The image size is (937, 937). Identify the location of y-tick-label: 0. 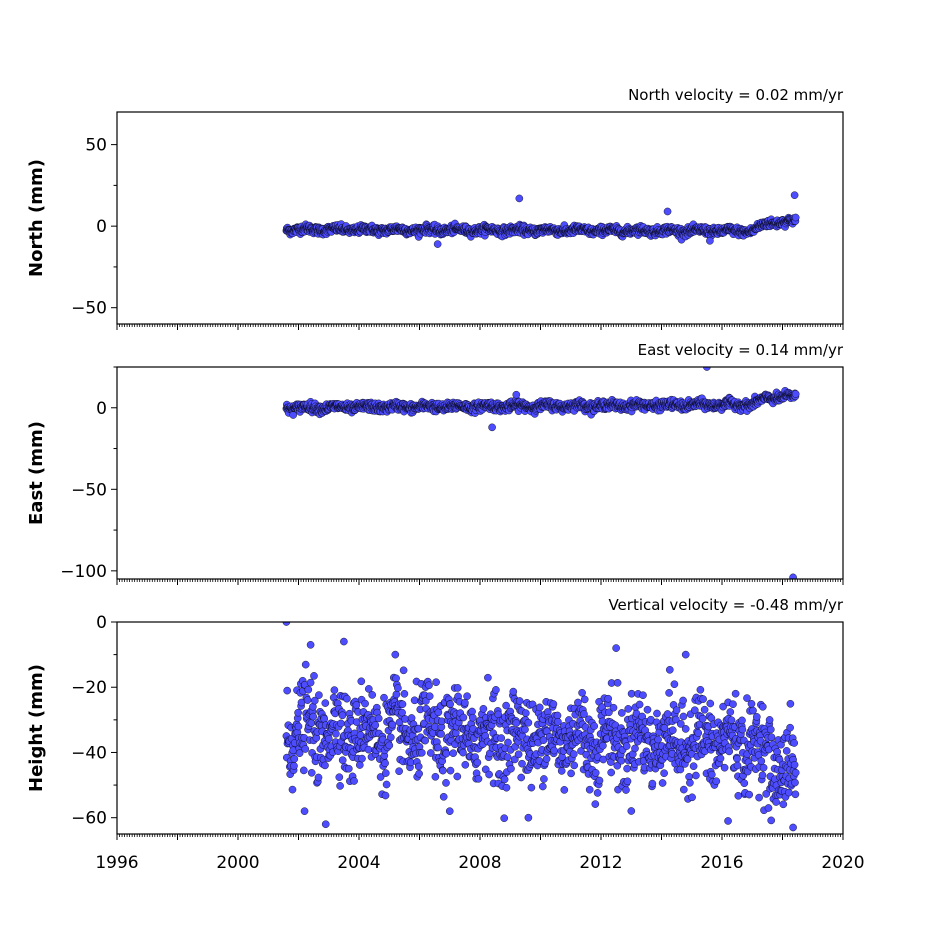
(101, 623).